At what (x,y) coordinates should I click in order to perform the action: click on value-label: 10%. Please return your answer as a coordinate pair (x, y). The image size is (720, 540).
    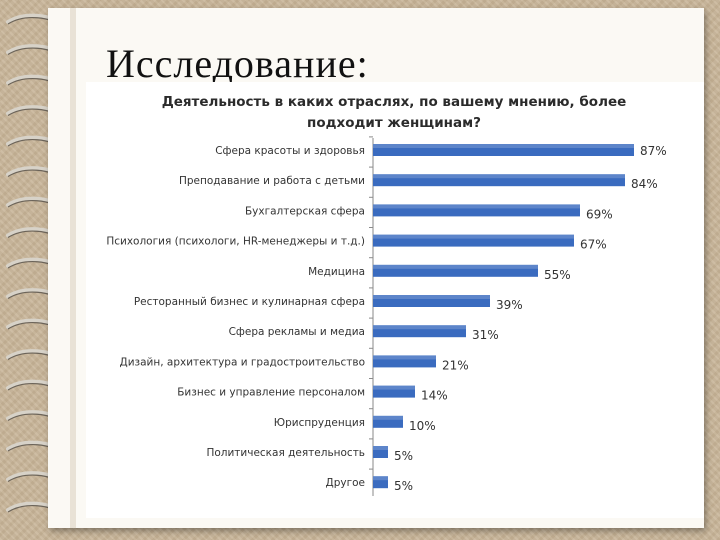
    Looking at the image, I should click on (422, 426).